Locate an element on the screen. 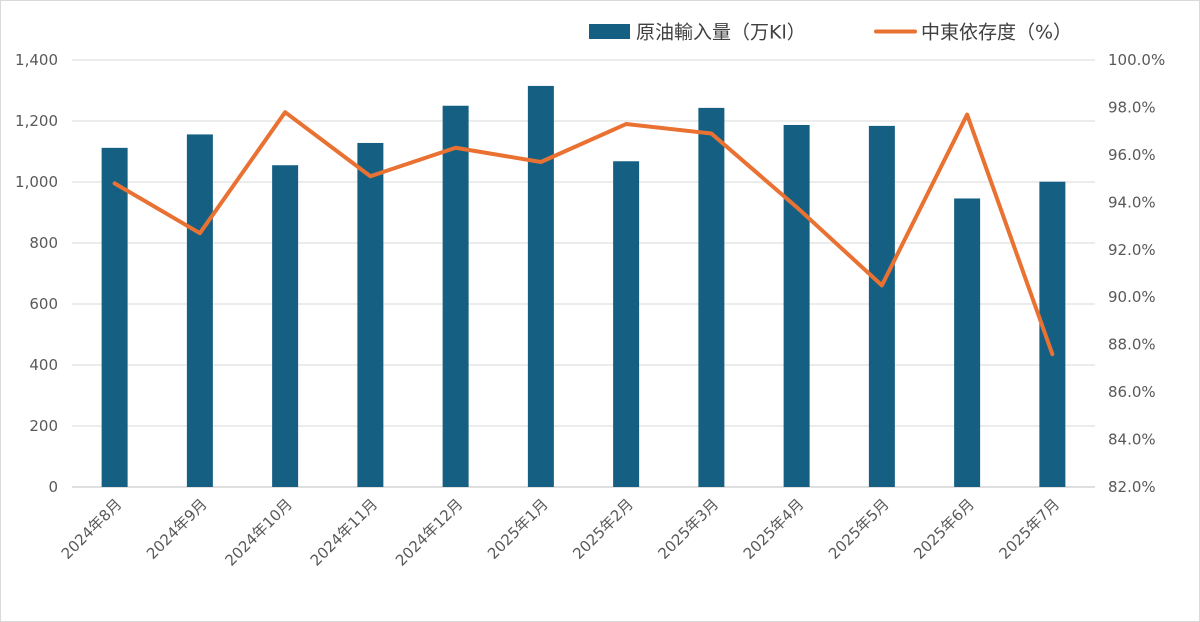 This screenshot has width=1200, height=622. y-left-tick-label: 1,400 is located at coordinates (36, 60).